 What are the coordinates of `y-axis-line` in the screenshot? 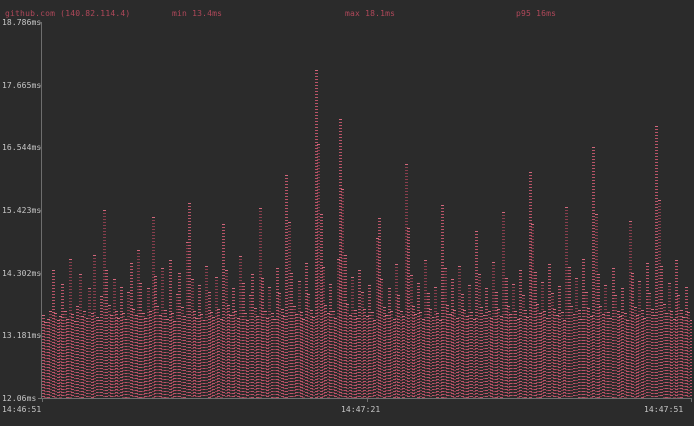 It's located at (41, 210).